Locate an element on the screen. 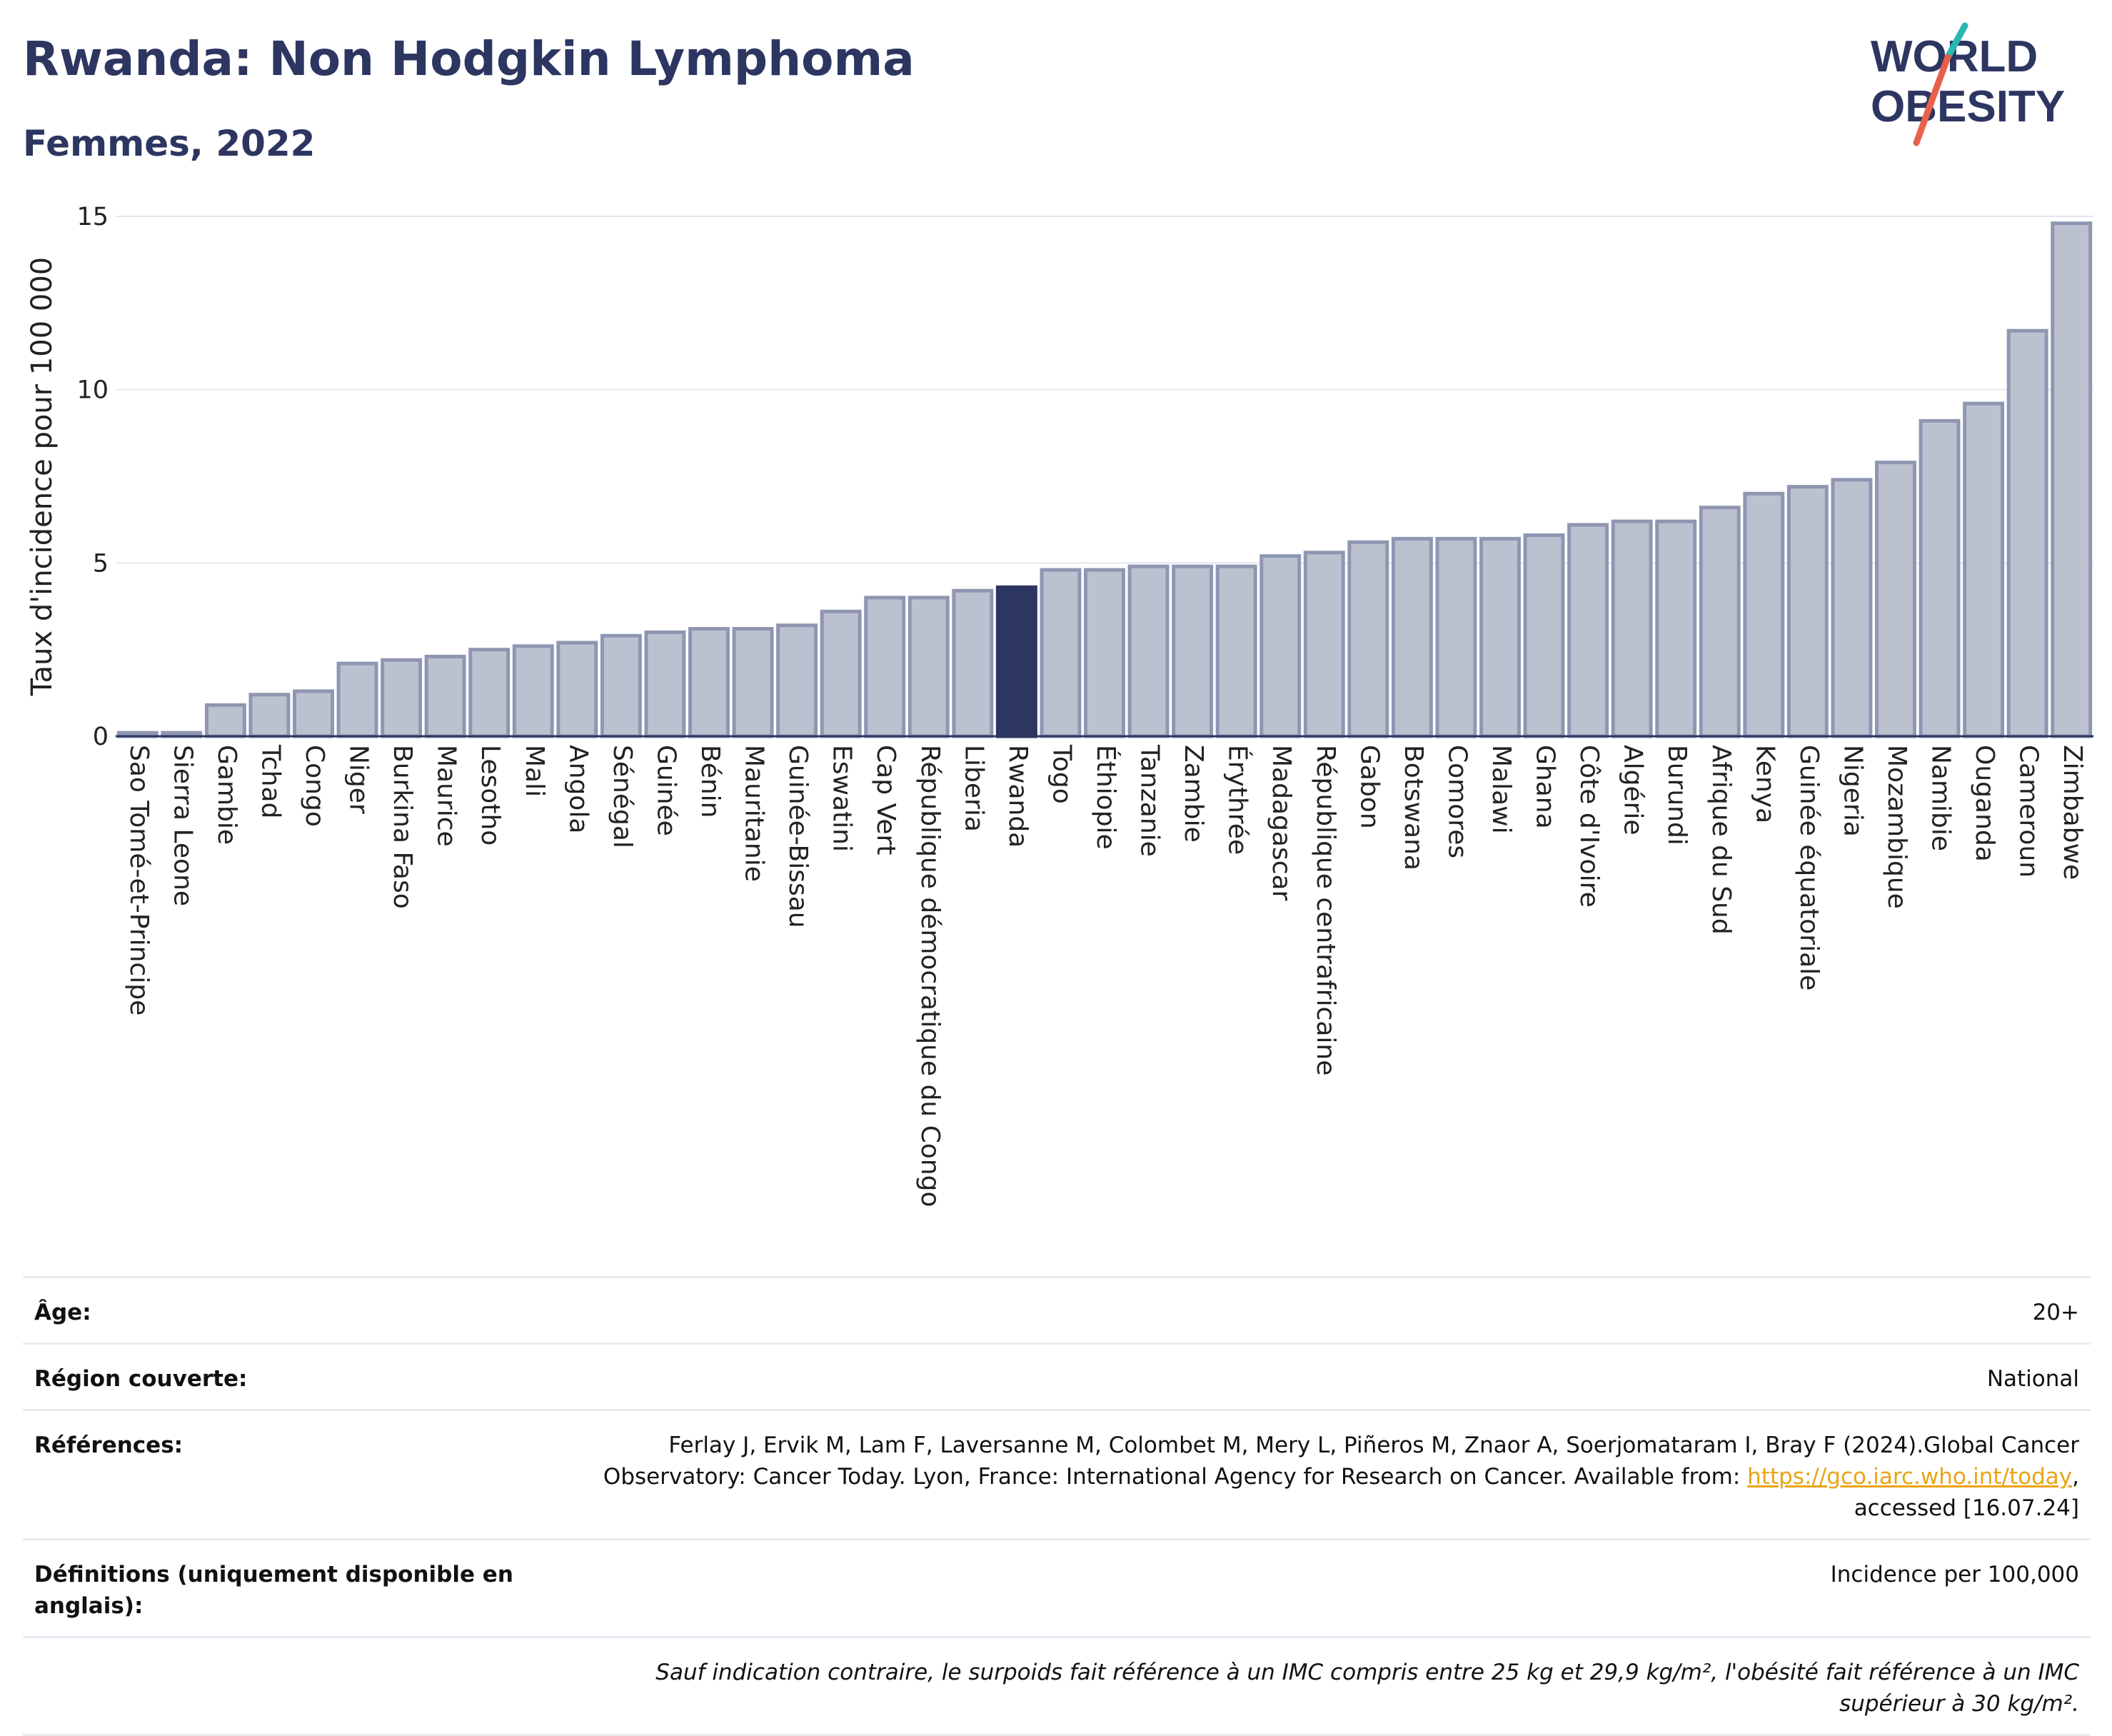 The image size is (2112, 1736). x-tick-label: Burundi is located at coordinates (1676, 795).